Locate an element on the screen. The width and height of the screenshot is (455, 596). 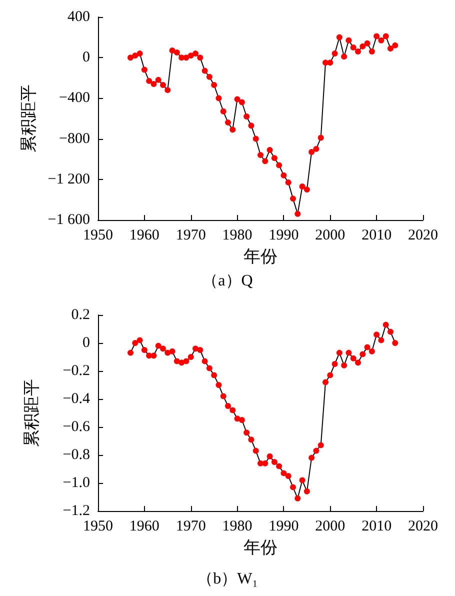
y-tick-label: −400 is located at coordinates (74, 98).